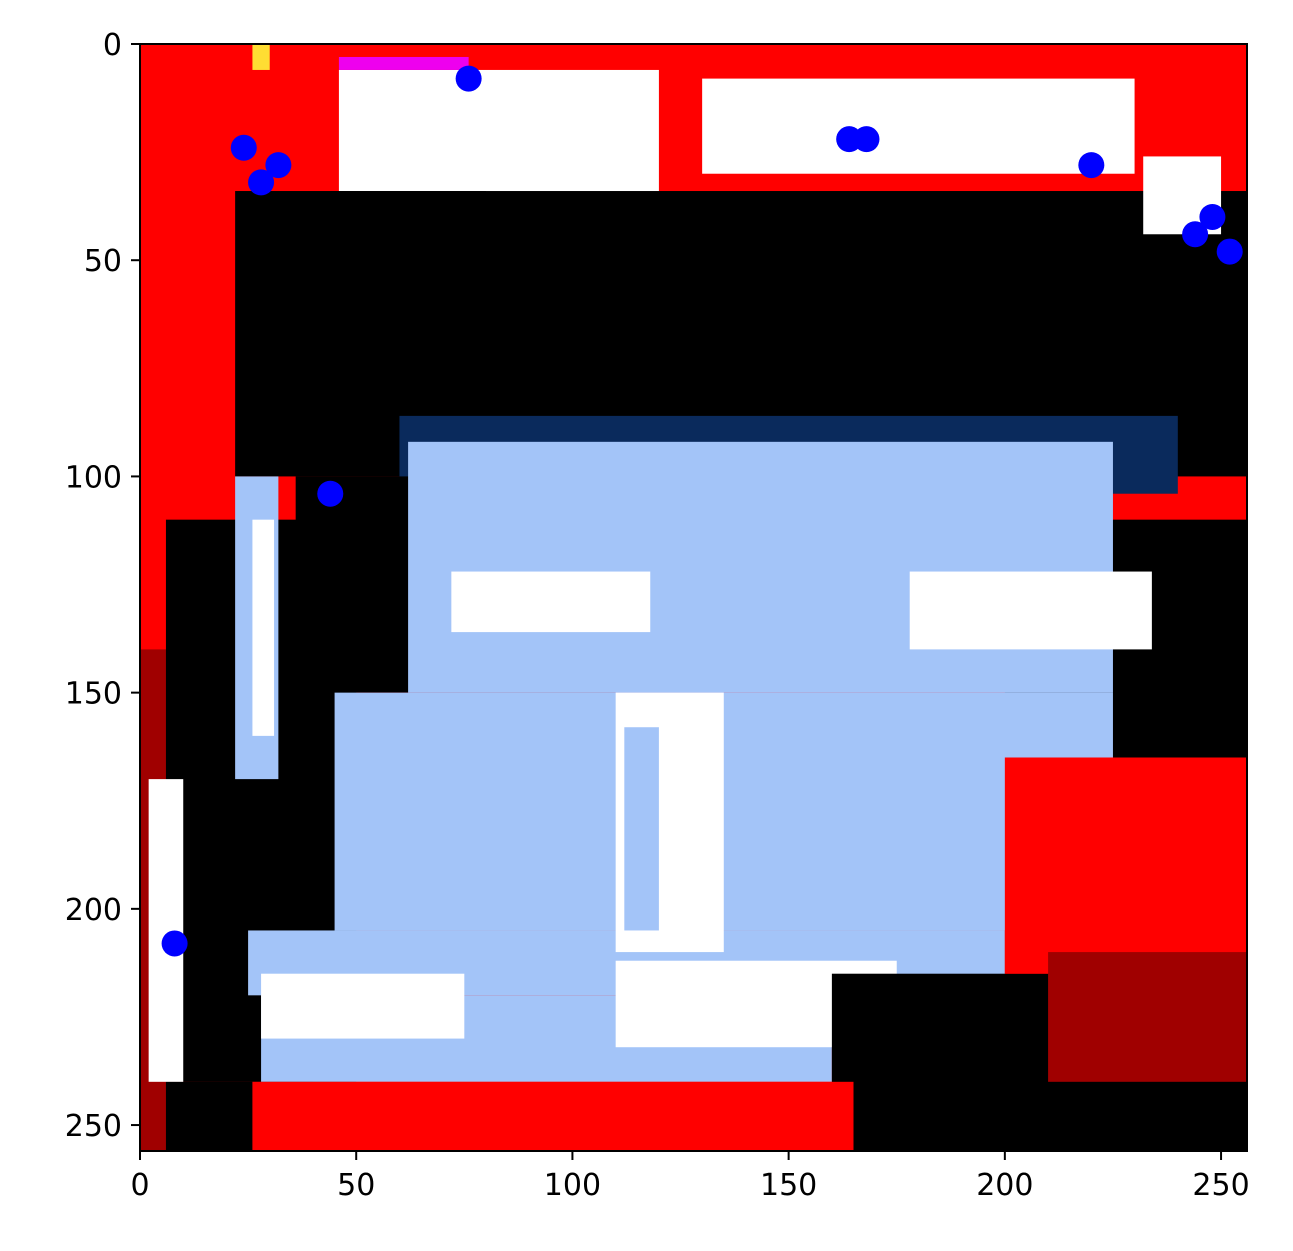 The width and height of the screenshot is (1293, 1251). I want to click on x-tick-label-0: 0, so click(139, 1185).